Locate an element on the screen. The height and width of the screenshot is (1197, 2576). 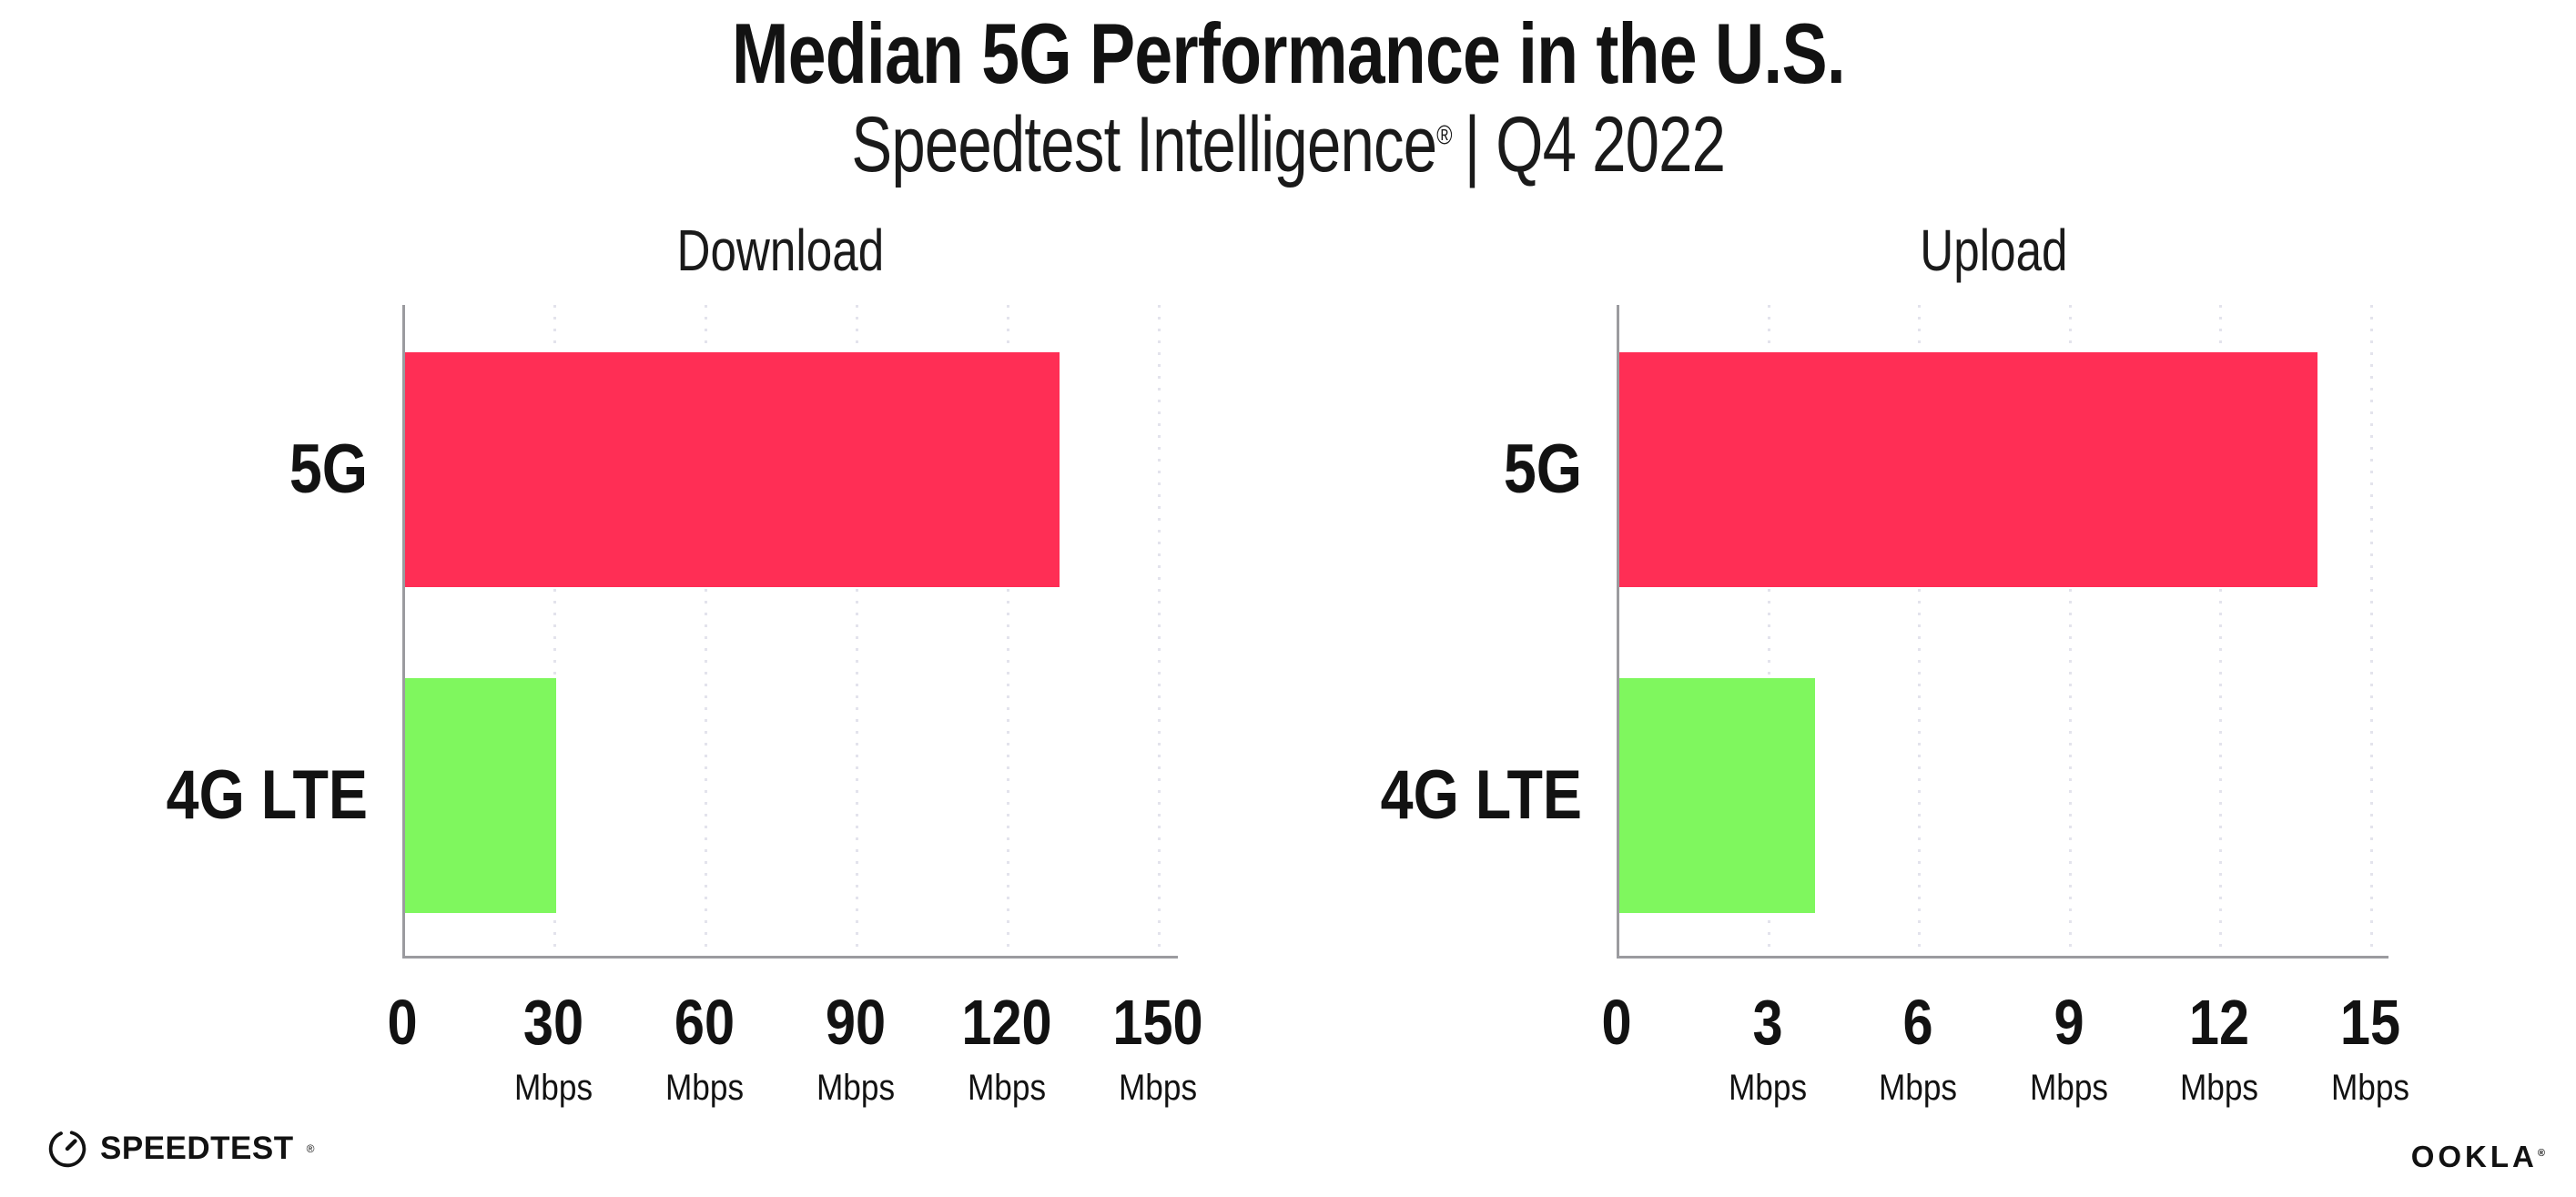
subtitle-period: | Q4 2022 is located at coordinates (1595, 145).